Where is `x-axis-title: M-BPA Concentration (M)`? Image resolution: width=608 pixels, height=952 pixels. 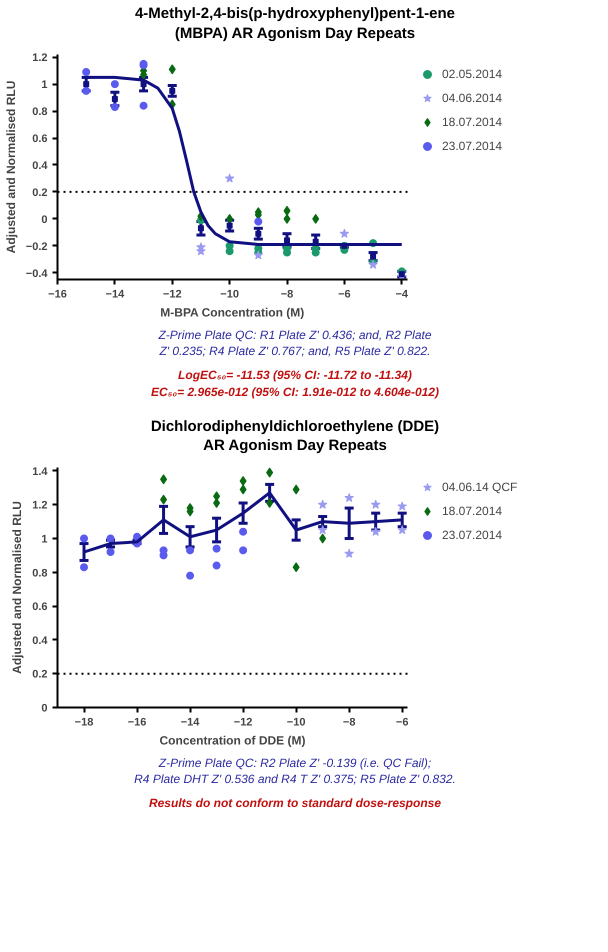
x-axis-title: M-BPA Concentration (M) is located at coordinates (232, 313).